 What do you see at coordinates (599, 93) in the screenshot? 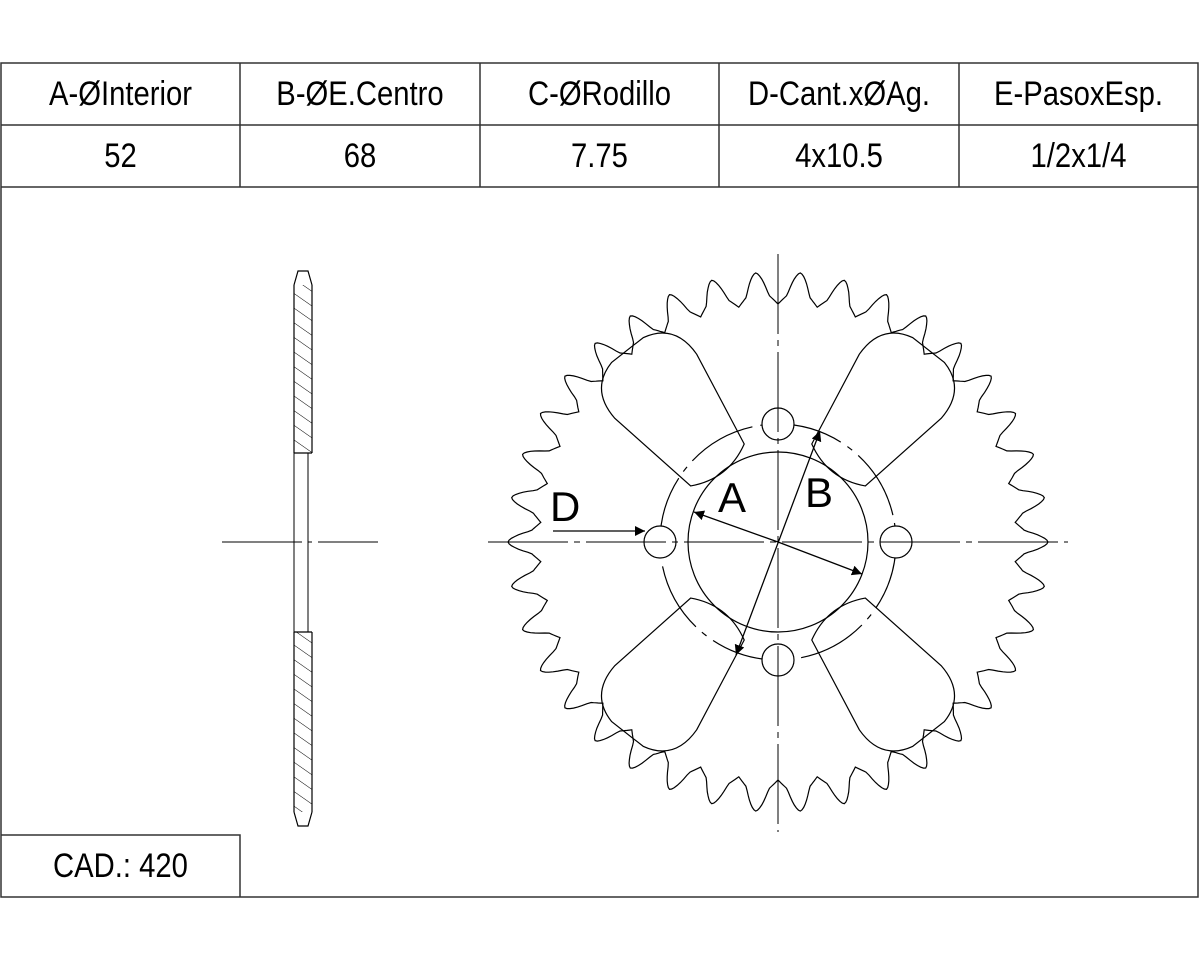
I see `header-c-roller: C-ØRodillo` at bounding box center [599, 93].